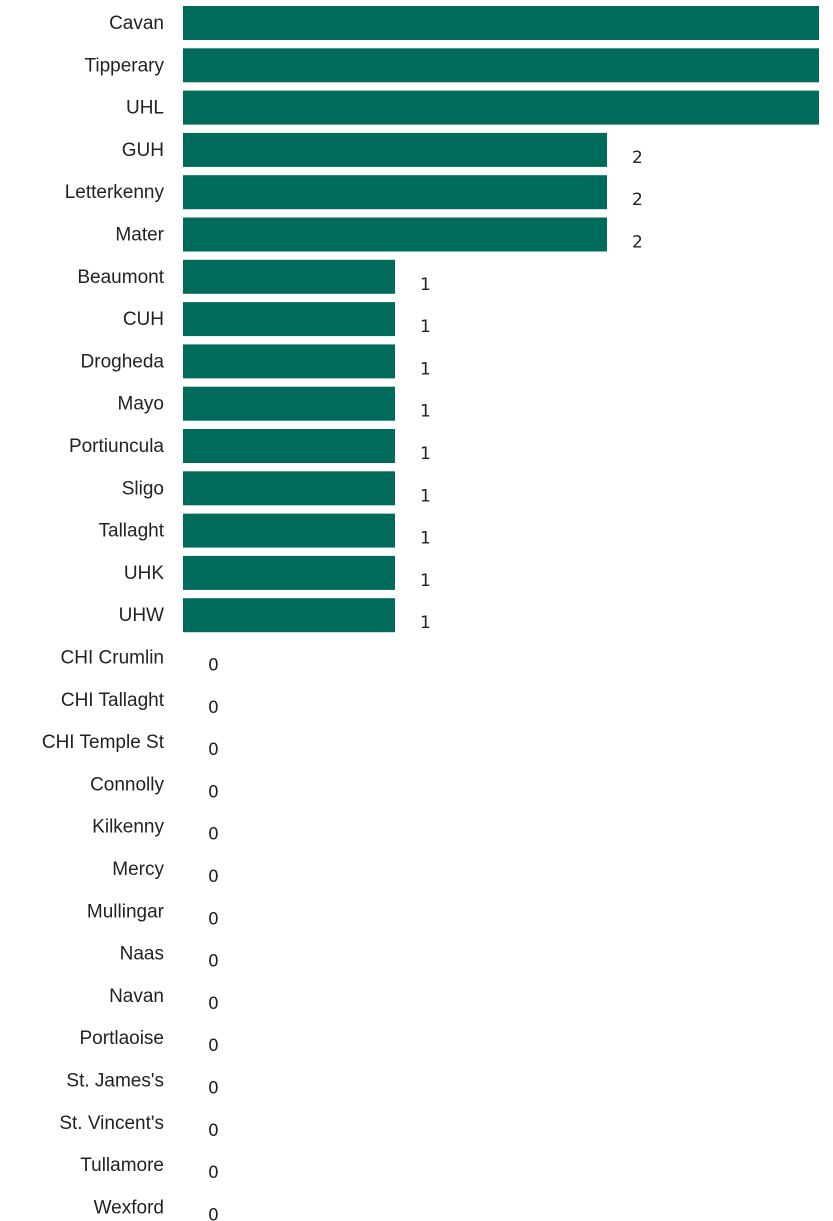  Describe the element at coordinates (115, 192) in the screenshot. I see `category-label: Letterkenny` at that location.